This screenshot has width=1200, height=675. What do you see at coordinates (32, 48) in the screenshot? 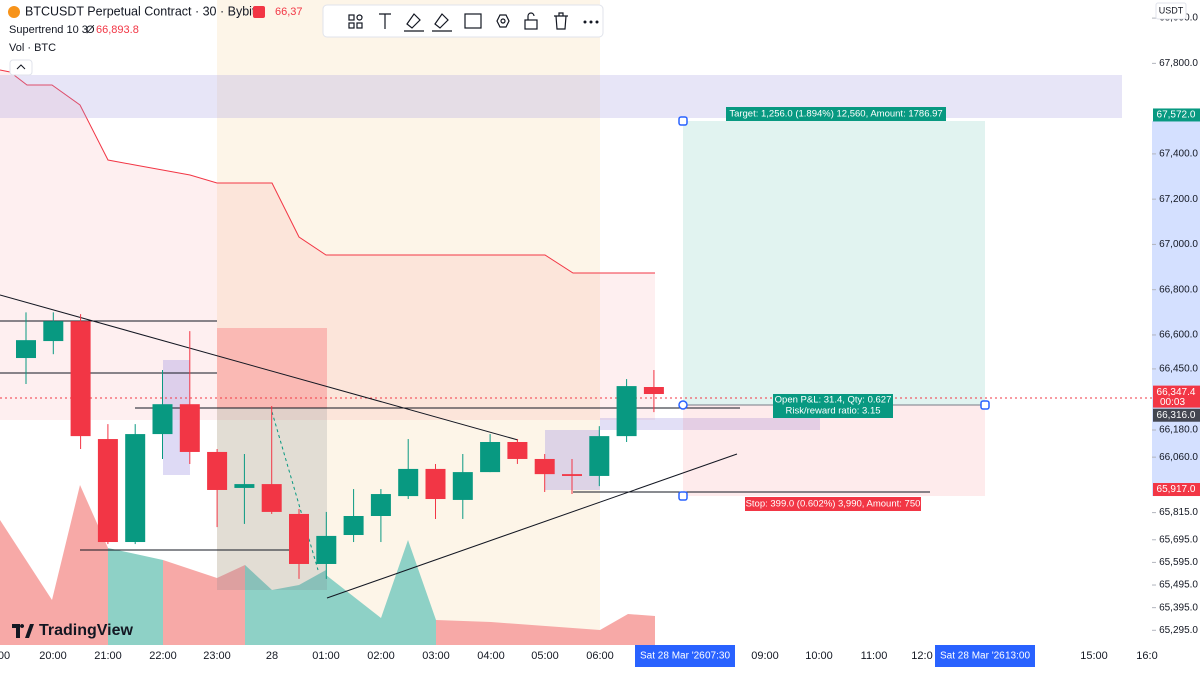
I see `volume-indicator: Vol · BTC` at bounding box center [32, 48].